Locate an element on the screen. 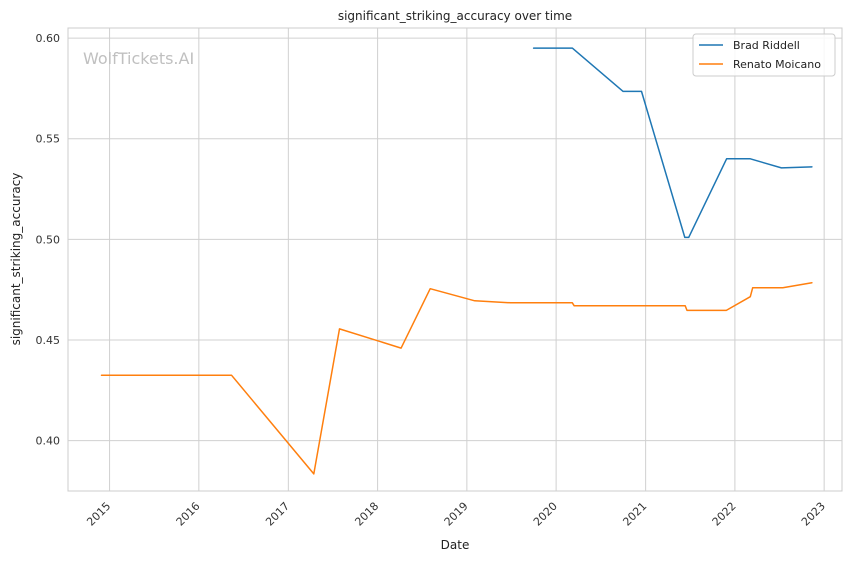 The width and height of the screenshot is (852, 561). series-line-brad-riddell is located at coordinates (672, 143).